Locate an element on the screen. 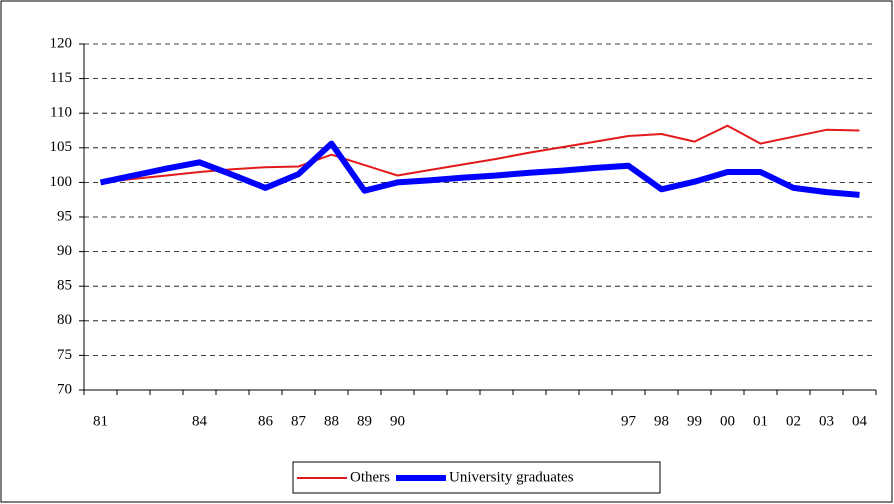 The height and width of the screenshot is (504, 894). x-tick-label: 02 is located at coordinates (793, 421).